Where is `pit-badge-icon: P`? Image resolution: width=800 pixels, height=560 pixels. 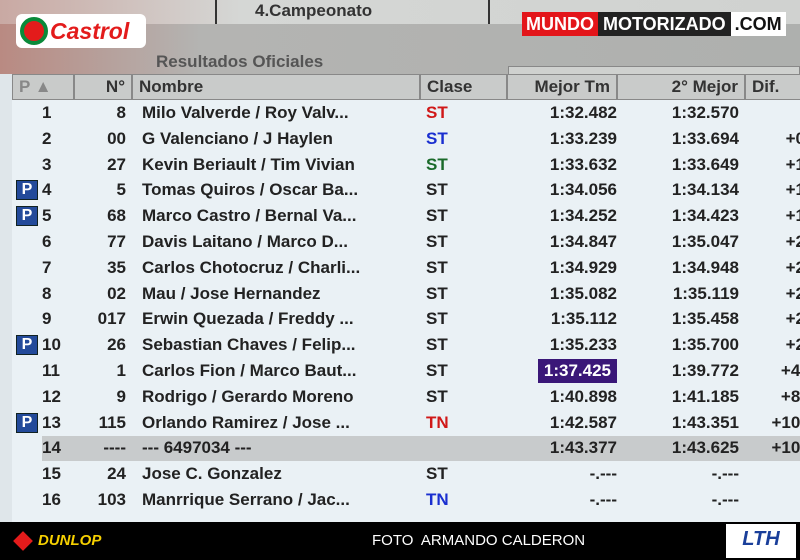 pit-badge-icon: P is located at coordinates (27, 345).